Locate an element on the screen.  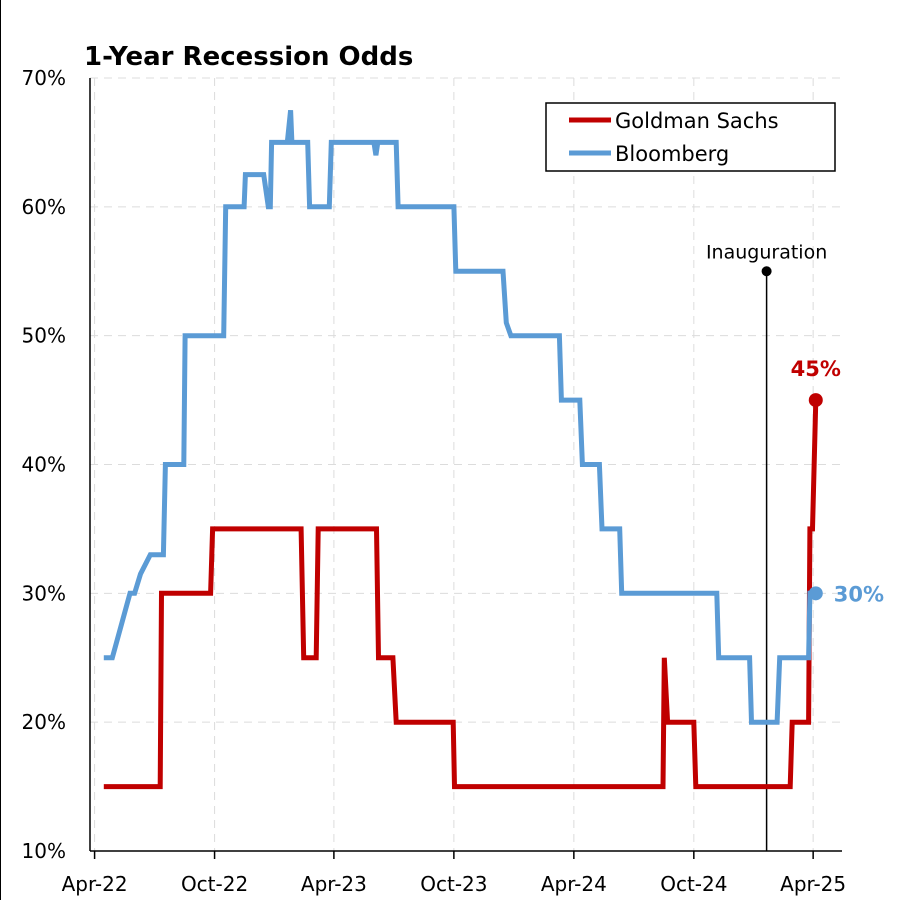
chart-title: 1-Year Recession Odds is located at coordinates (248, 57).